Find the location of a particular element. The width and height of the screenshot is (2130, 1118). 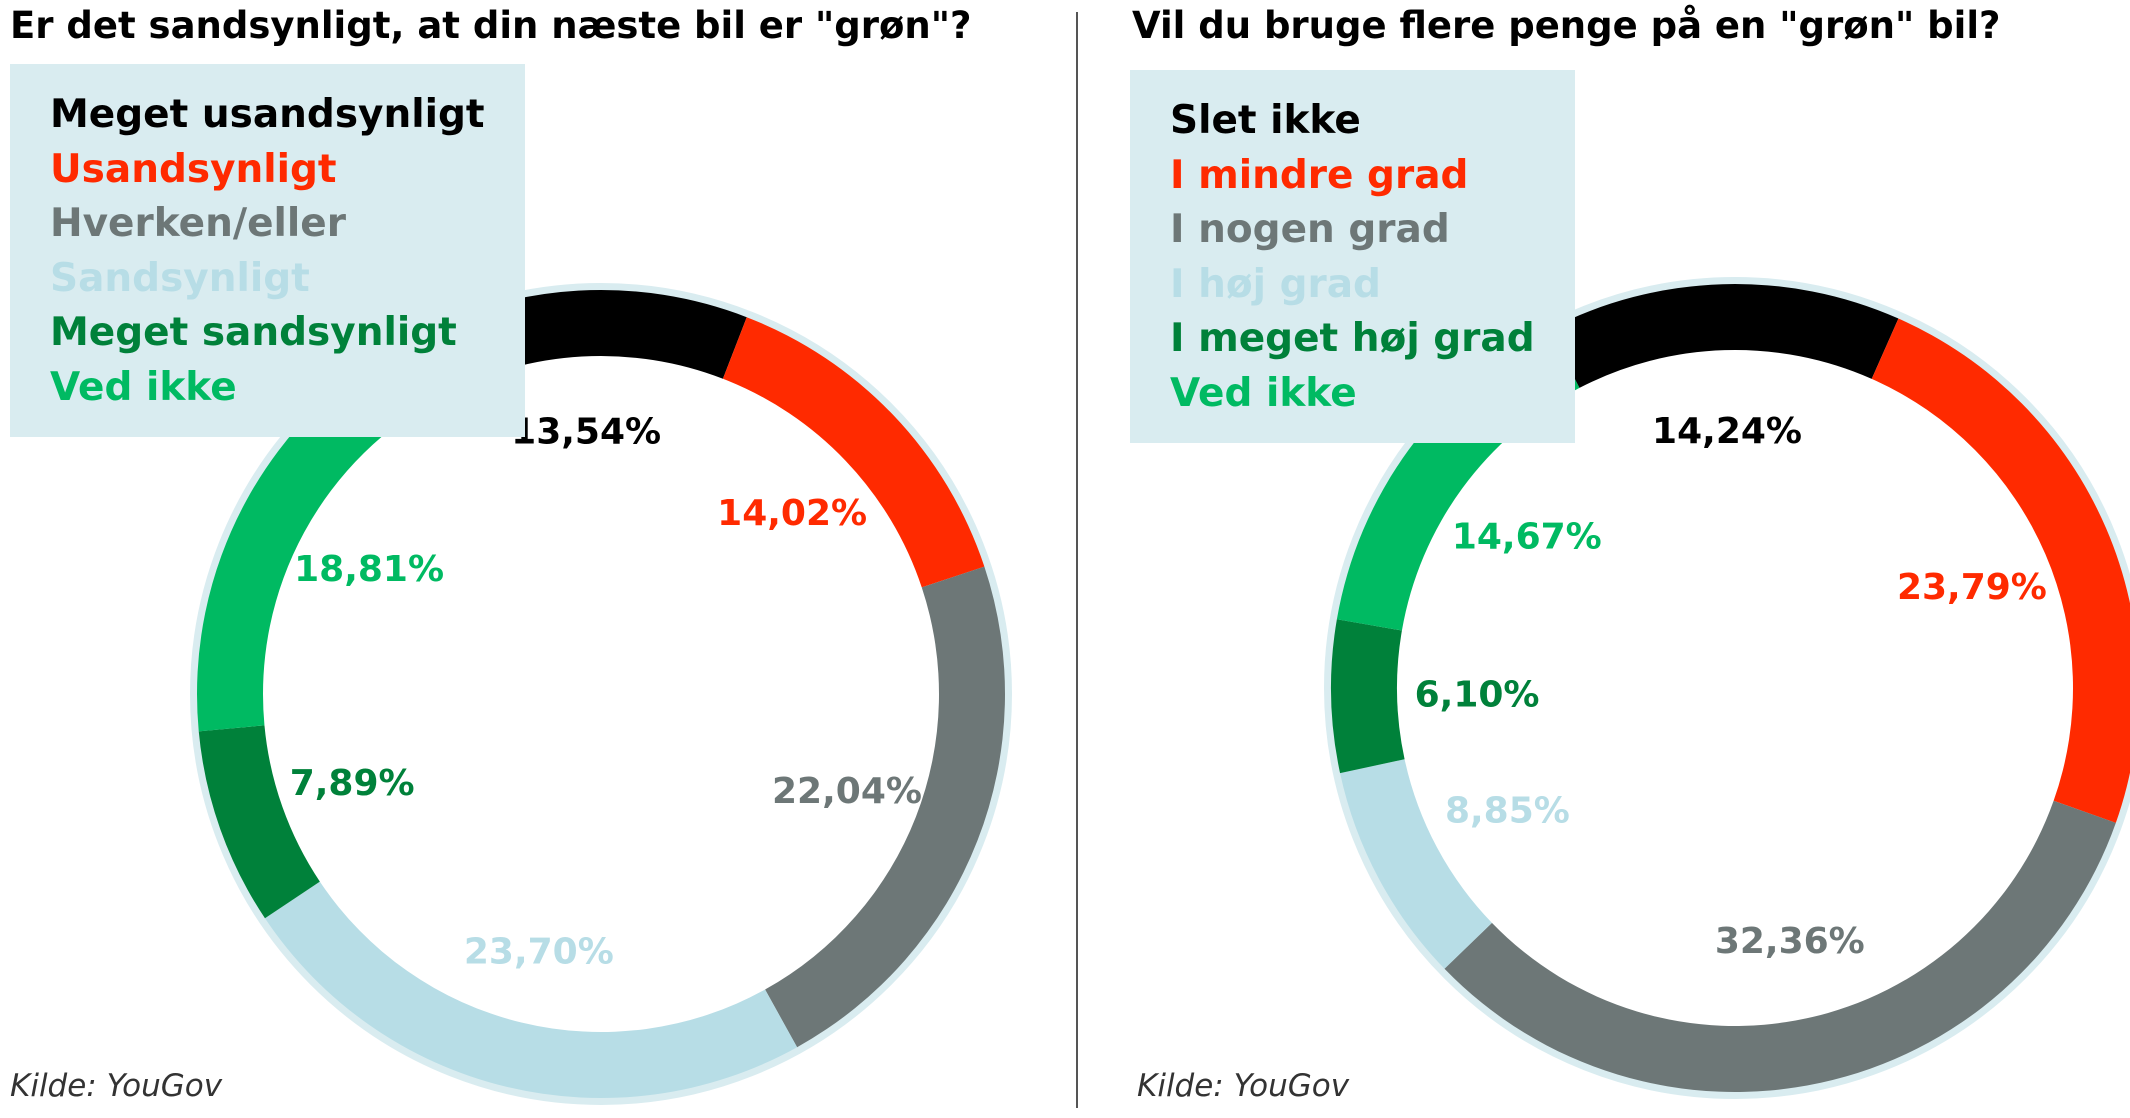

data-label: 23,70% is located at coordinates (539, 952).